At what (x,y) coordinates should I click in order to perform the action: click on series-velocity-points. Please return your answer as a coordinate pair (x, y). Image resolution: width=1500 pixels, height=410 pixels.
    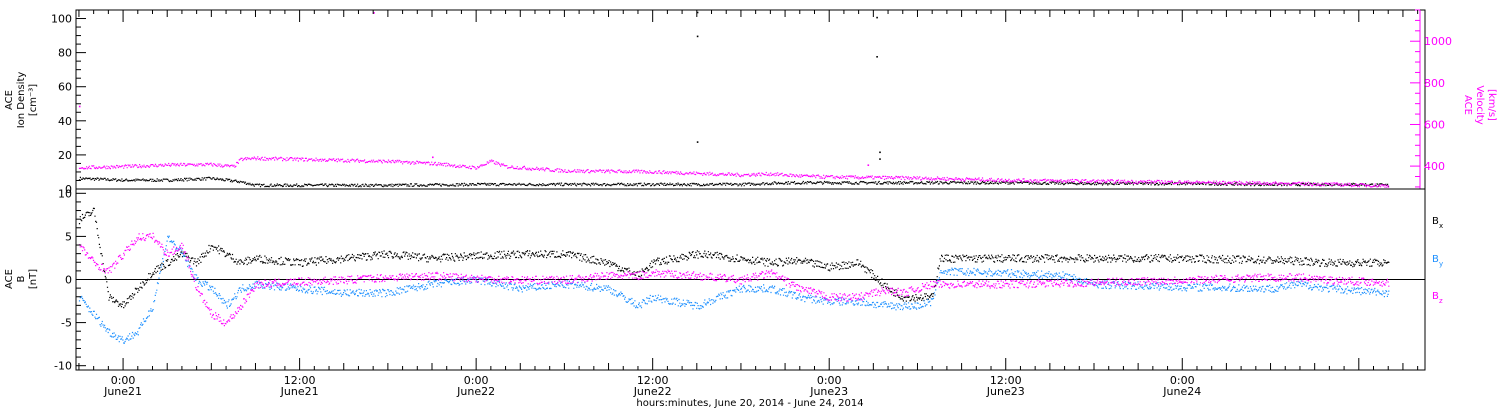
    Looking at the image, I should click on (734, 172).